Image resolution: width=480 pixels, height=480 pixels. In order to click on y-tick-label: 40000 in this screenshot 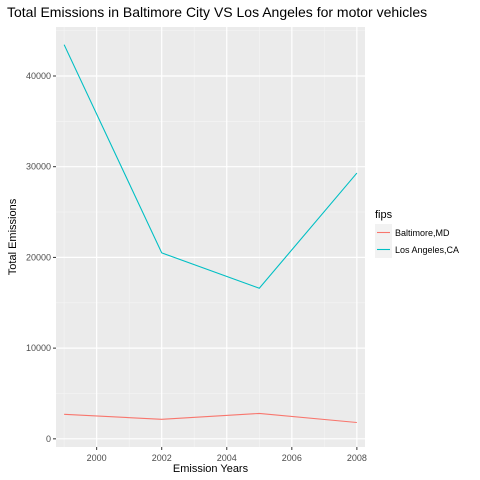, I will do `click(38, 76)`.